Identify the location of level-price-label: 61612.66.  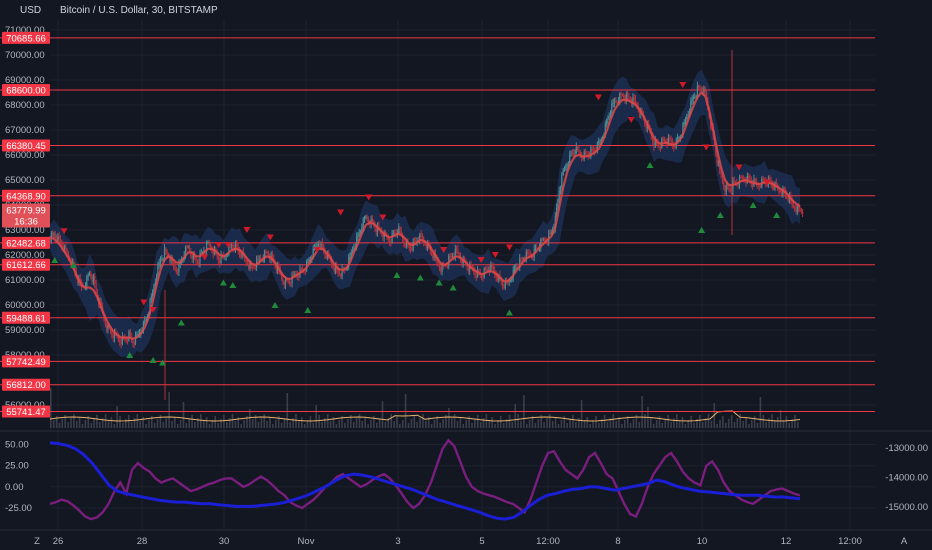
(26, 265).